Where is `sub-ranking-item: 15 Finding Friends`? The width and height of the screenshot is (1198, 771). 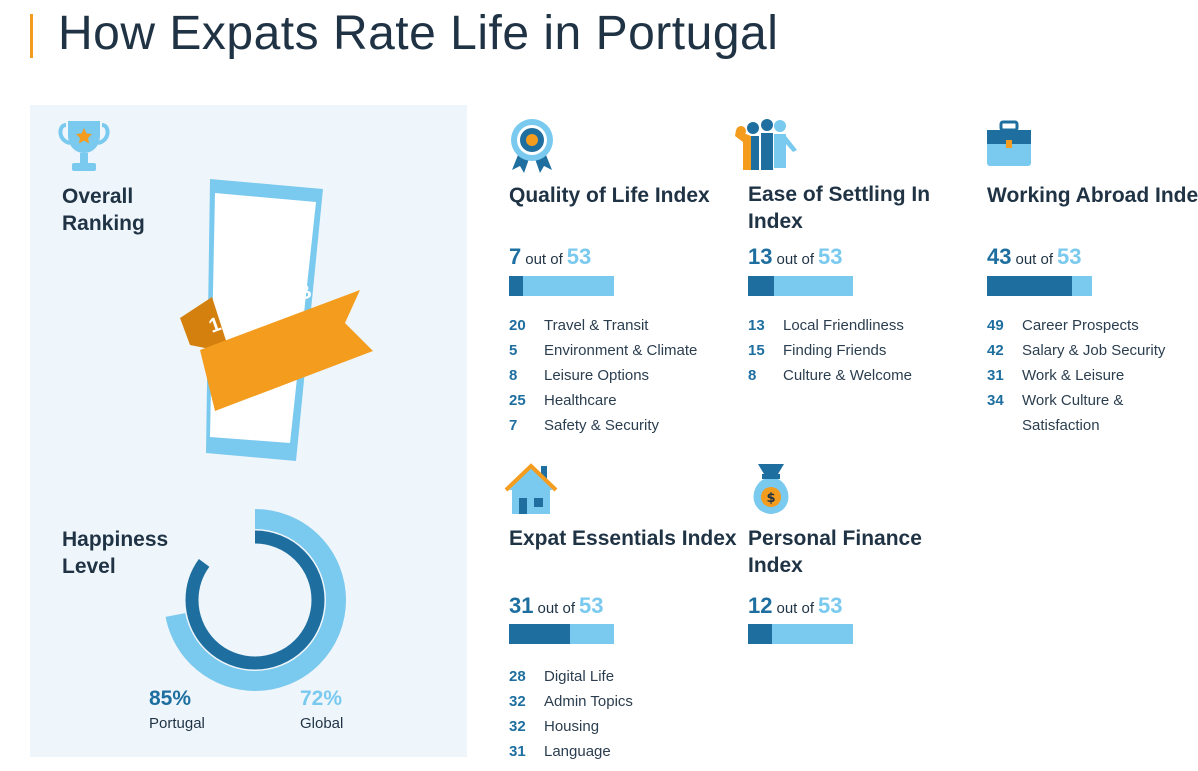 sub-ranking-item: 15 Finding Friends is located at coordinates (853, 350).